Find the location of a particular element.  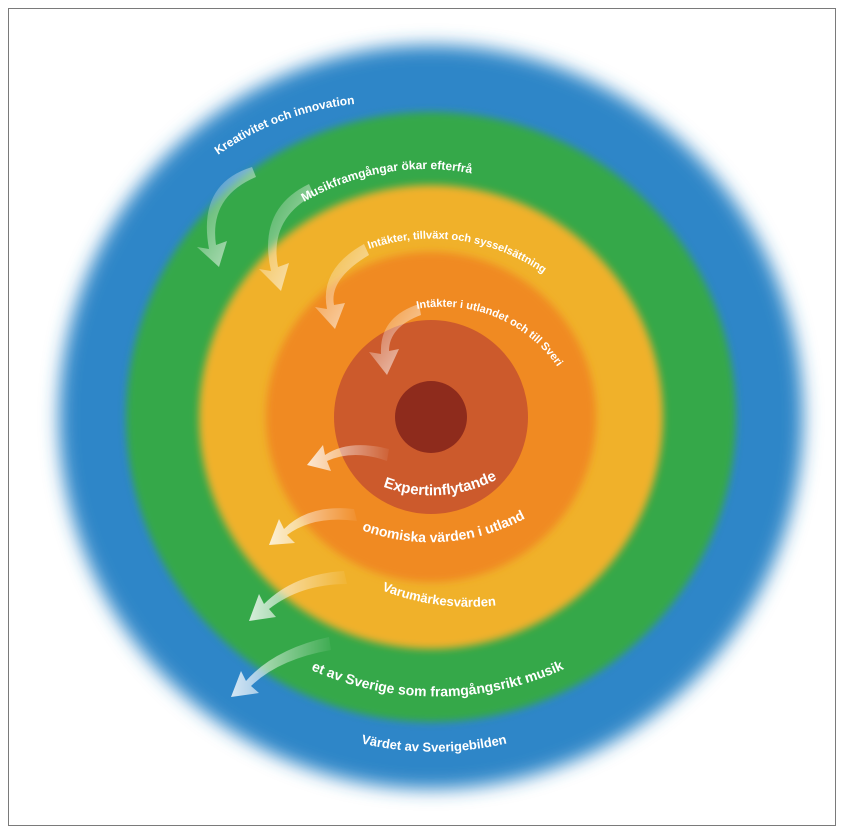

ring-core is located at coordinates (431, 417).